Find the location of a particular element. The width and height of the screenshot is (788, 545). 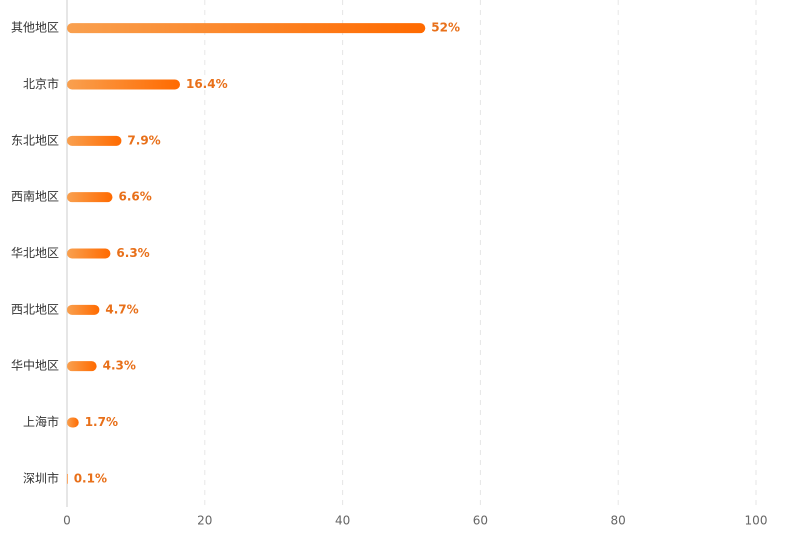

x-tick-label: 60 is located at coordinates (480, 521).